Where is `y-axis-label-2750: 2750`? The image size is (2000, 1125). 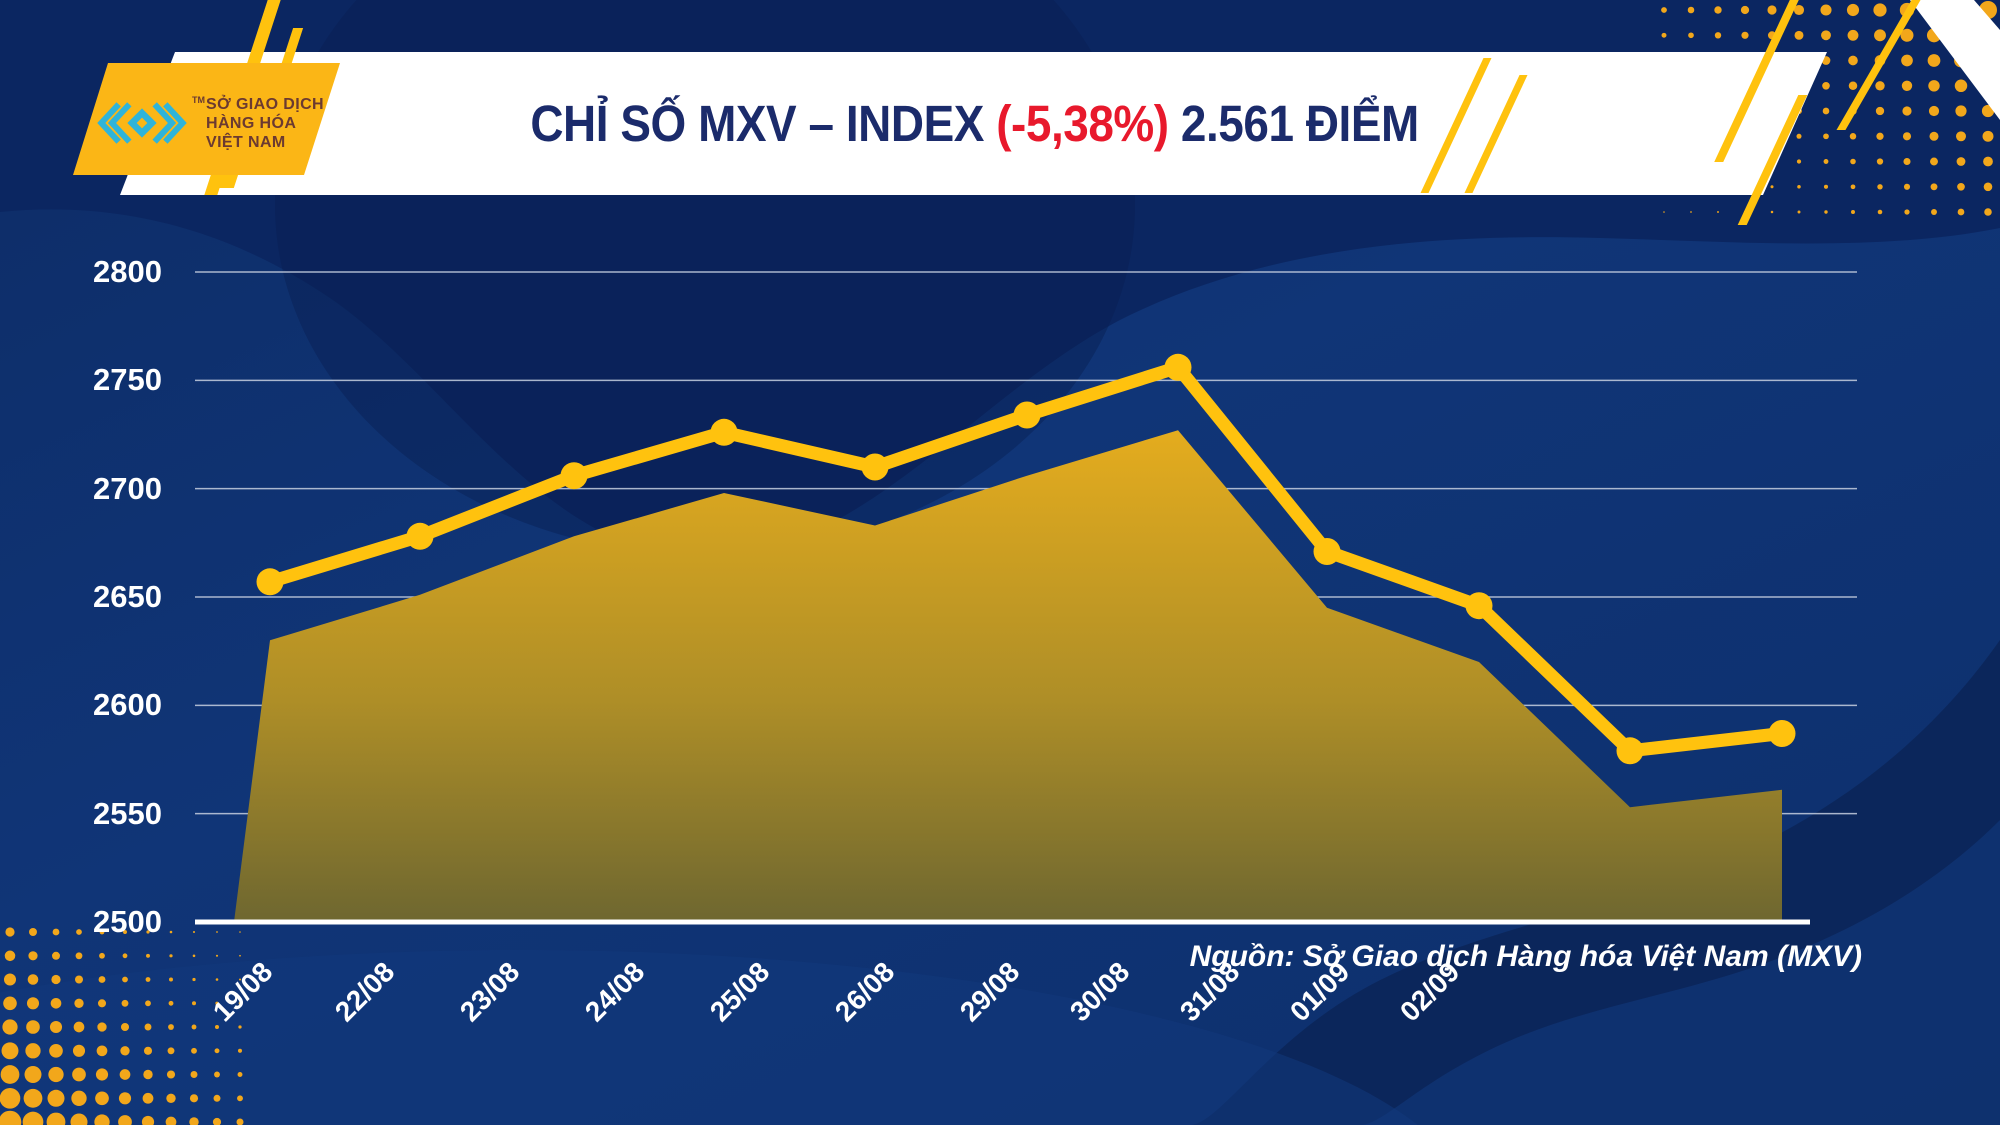 y-axis-label-2750: 2750 is located at coordinates (127, 380).